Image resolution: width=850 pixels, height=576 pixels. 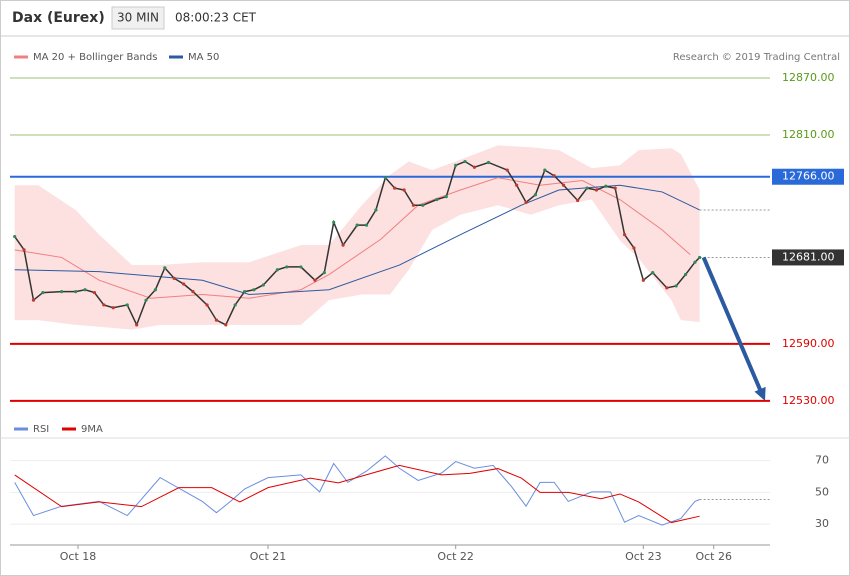 I want to click on chart-title: Dax (Eurex), so click(x=58, y=18).